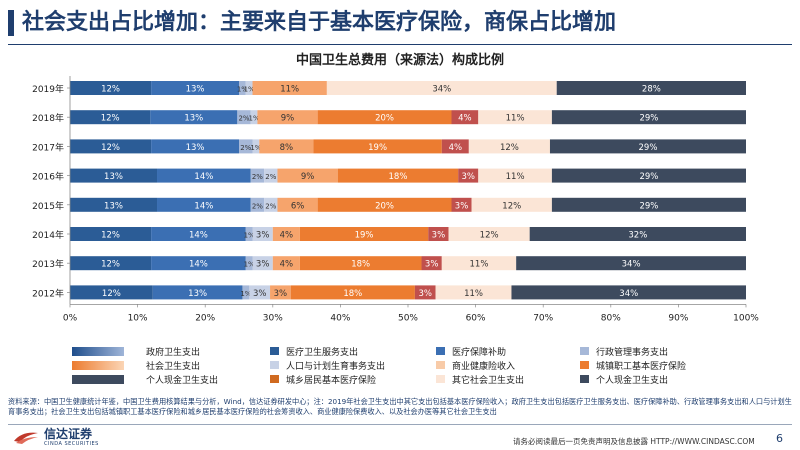  What do you see at coordinates (288, 119) in the screenshot?
I see `data-label: 9%` at bounding box center [288, 119].